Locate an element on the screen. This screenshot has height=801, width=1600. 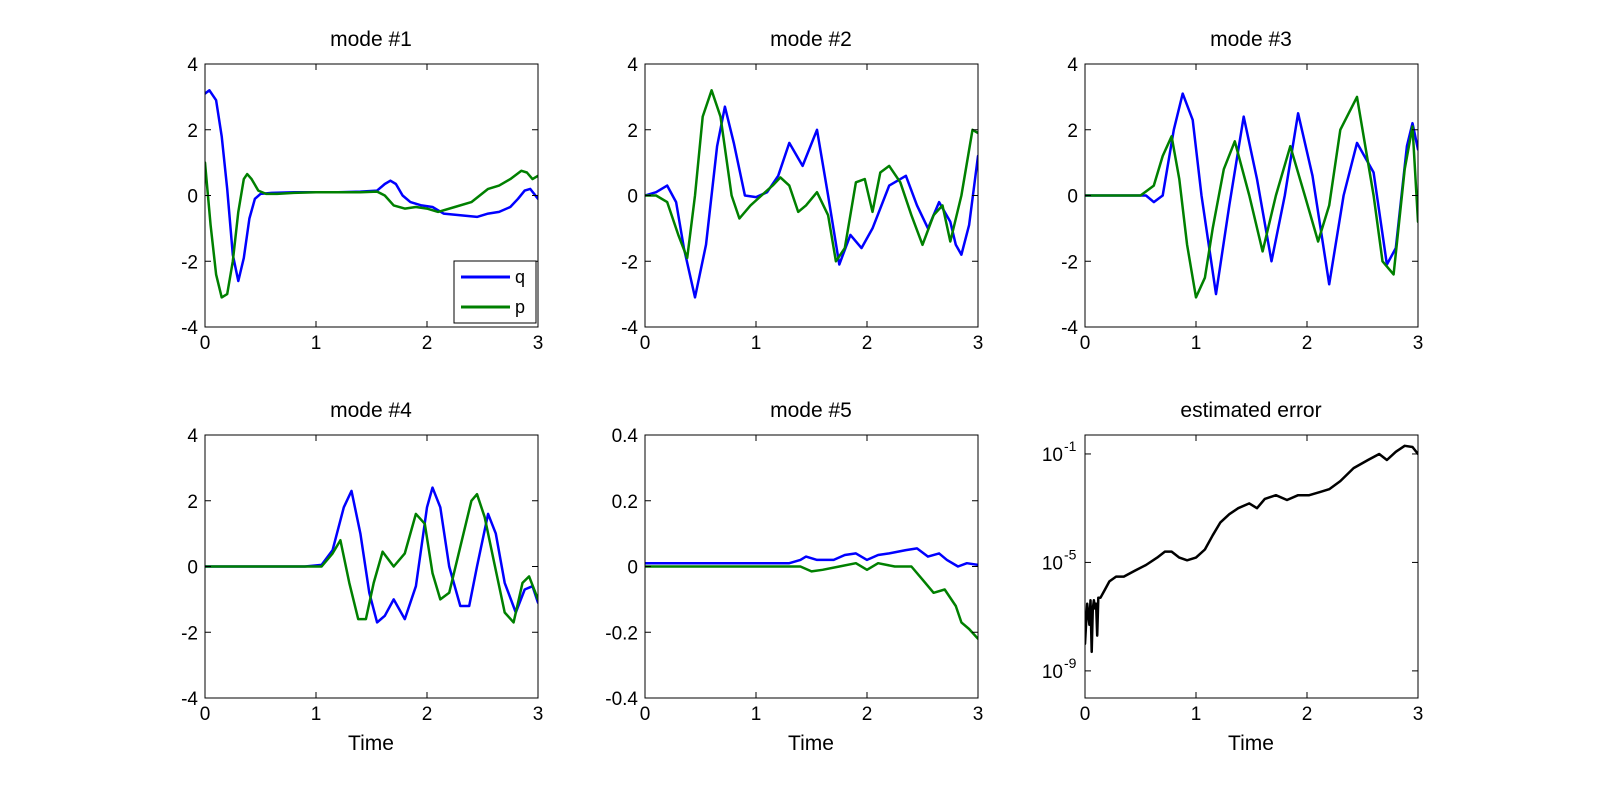
subplot-mode-4: mode #4 0 1 2 3 -4 -2 0 2 4 Time is located at coordinates (362, 577).